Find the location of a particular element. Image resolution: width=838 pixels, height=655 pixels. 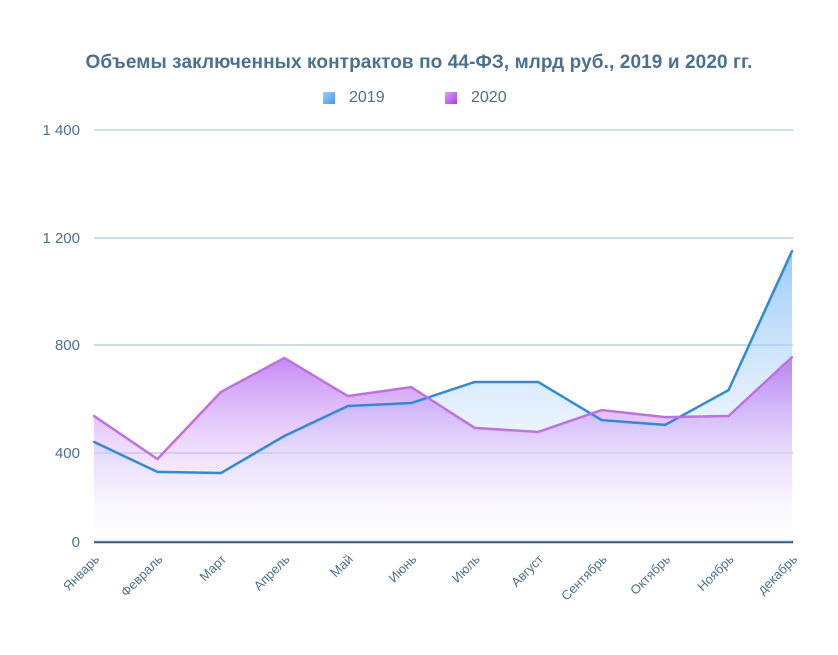

legend-label-2019: 2019 is located at coordinates (367, 97).